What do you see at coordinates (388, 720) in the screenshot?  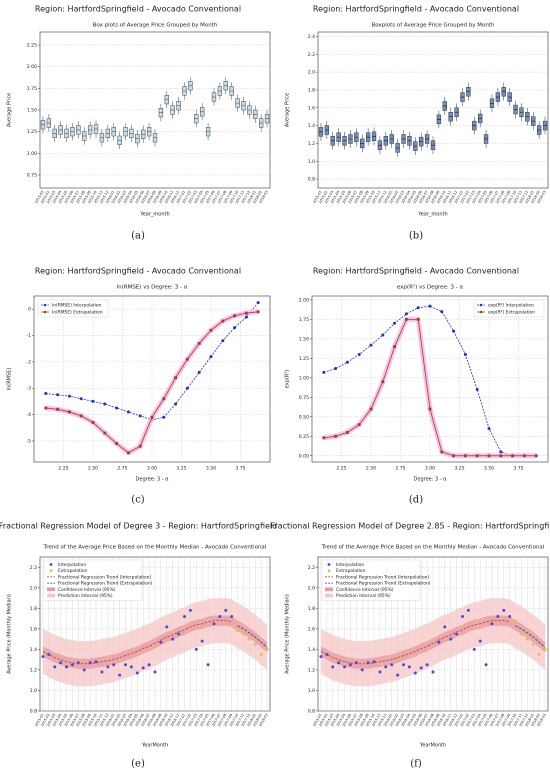 I see `x-tick-label: 2016-01` at bounding box center [388, 720].